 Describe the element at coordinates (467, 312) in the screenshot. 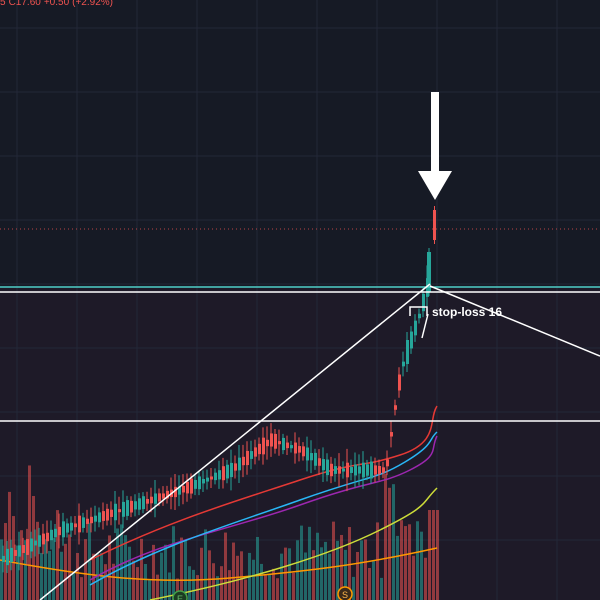

I see `stop-loss-label: stop-loss 16` at that location.